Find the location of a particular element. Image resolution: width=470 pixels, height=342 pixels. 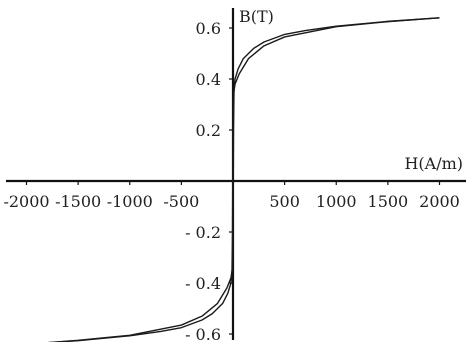

y-tick-label: - 0.4 is located at coordinates (203, 283).